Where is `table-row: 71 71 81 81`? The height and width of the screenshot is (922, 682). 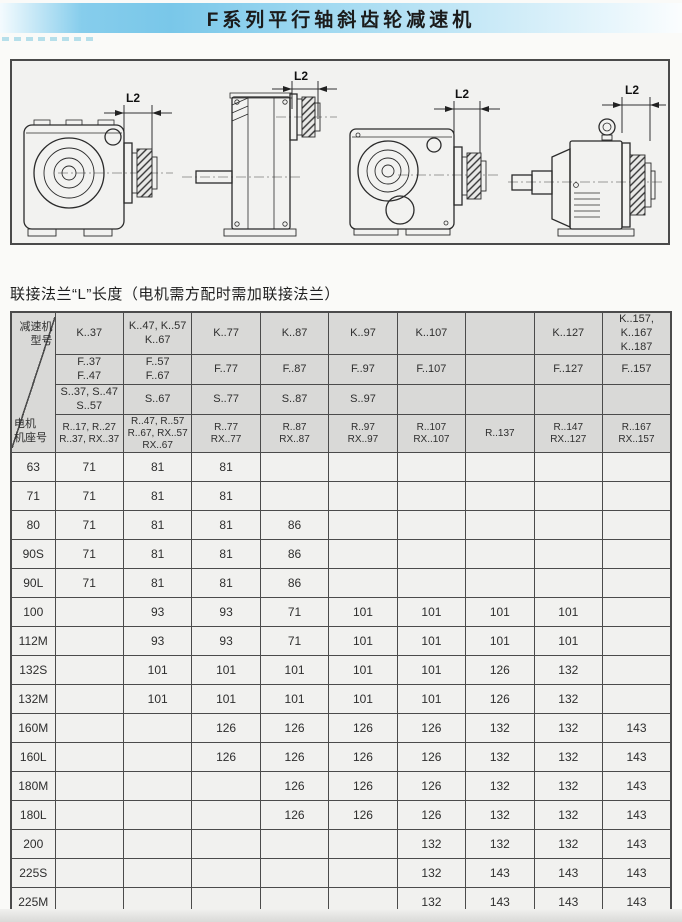
table-row: 71 71 81 81 is located at coordinates (341, 496).